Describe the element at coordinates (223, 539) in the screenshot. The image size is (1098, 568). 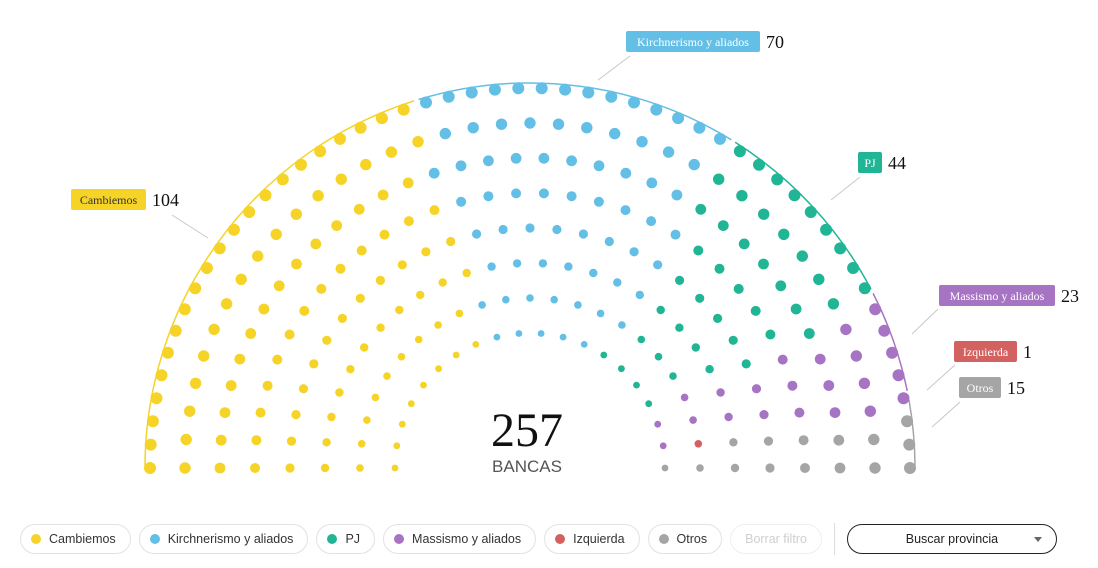
I see `legend-item-kirchnerismo: Kirchnerismo y aliados` at that location.